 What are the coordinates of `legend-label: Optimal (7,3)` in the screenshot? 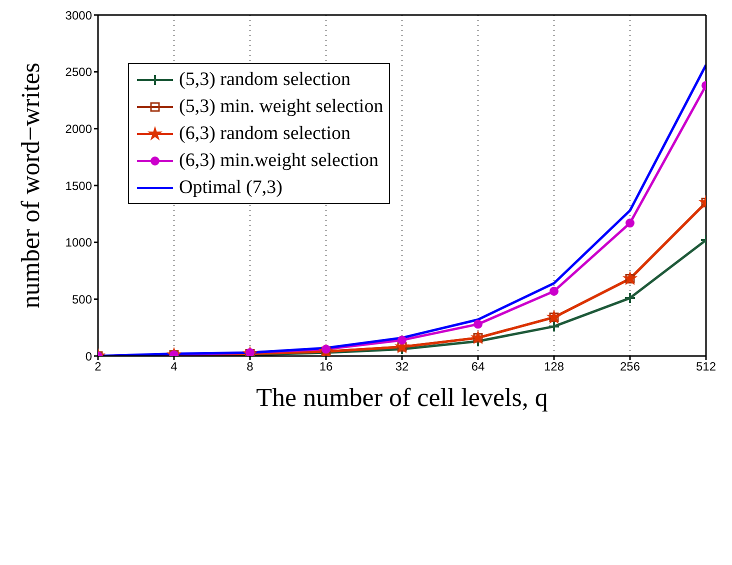 It's located at (230, 187).